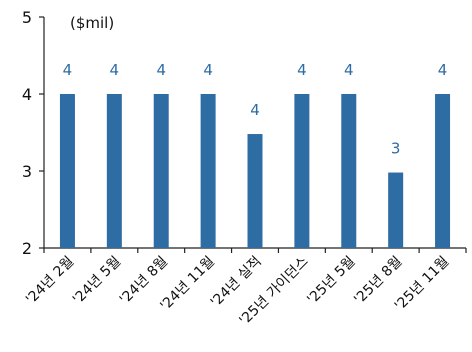 Image resolution: width=472 pixels, height=352 pixels. I want to click on y-tick-label: 2, so click(27, 248).